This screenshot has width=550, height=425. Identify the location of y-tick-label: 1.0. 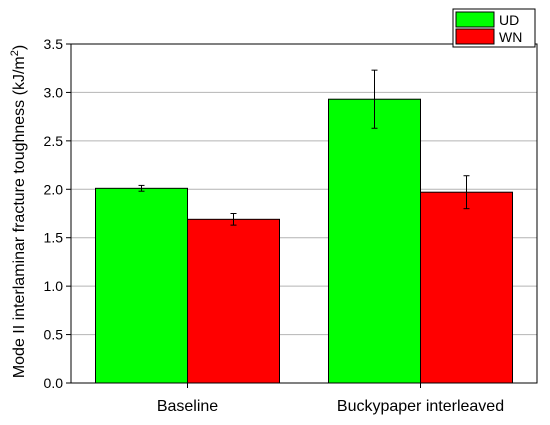
(54, 286).